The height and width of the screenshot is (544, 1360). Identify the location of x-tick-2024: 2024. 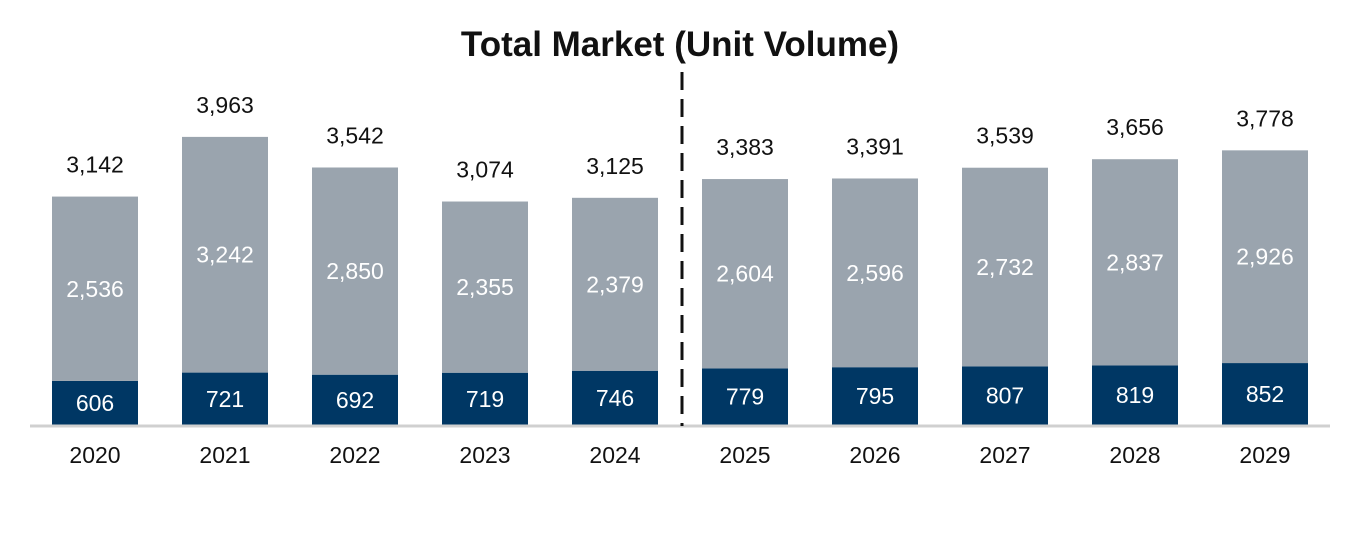
(614, 455).